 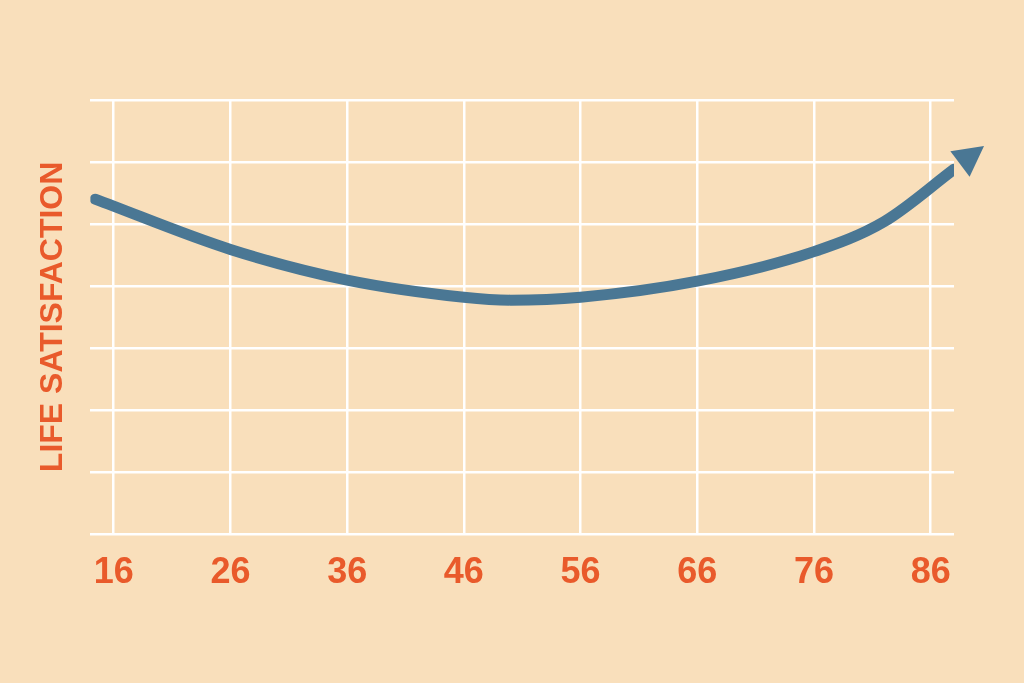 I want to click on x-tick-label: 86, so click(x=930, y=571).